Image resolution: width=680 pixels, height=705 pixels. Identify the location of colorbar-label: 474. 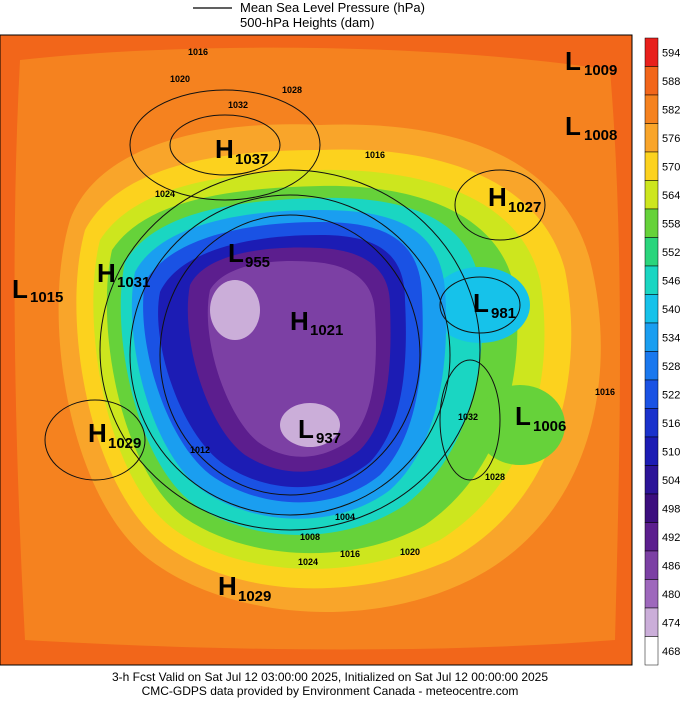
(671, 623).